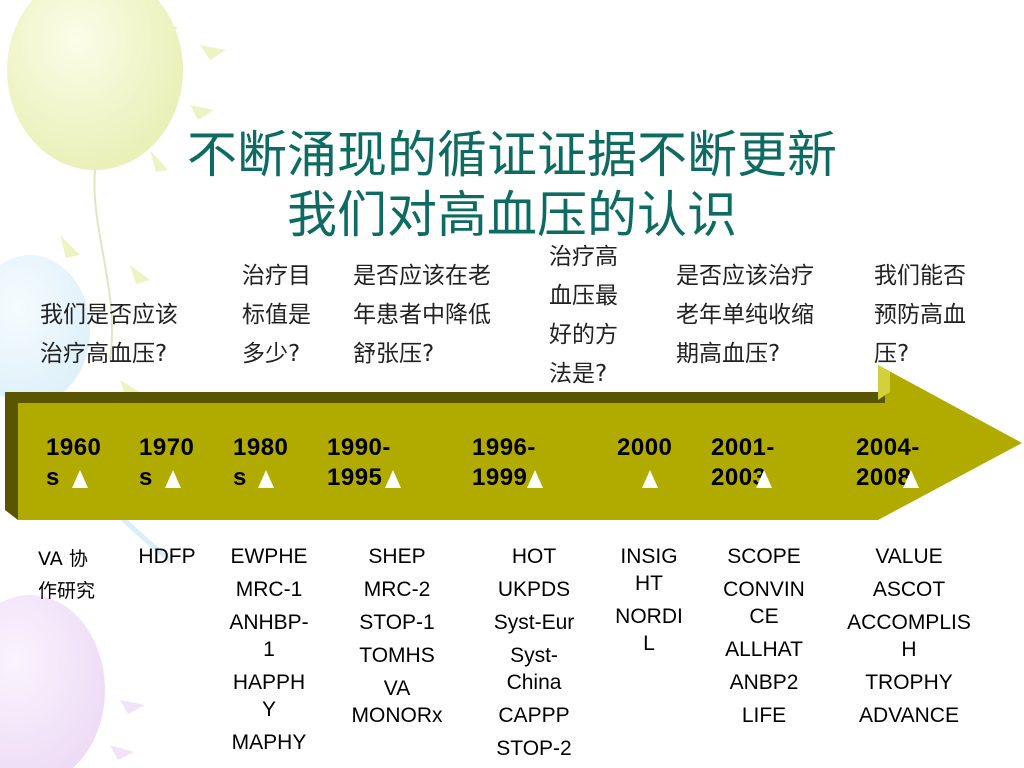  I want to click on trial-name: LIFE, so click(764, 715).